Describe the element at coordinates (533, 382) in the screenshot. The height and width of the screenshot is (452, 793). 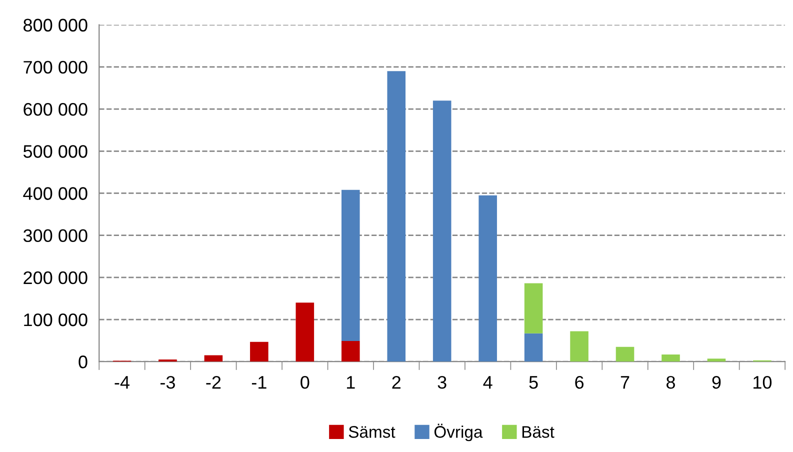
I see `x-tick-label: 5` at that location.